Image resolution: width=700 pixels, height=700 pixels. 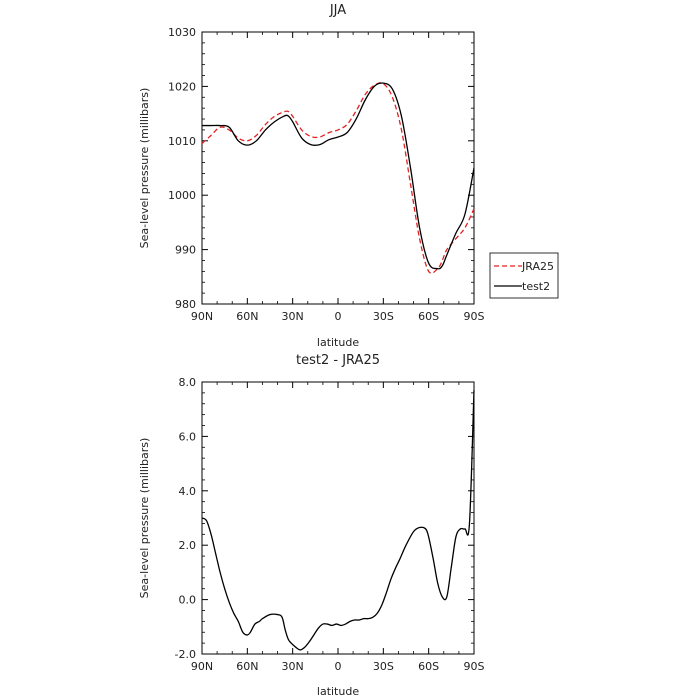 What do you see at coordinates (202, 316) in the screenshot?
I see `top-x-tick-label: 90N` at bounding box center [202, 316].